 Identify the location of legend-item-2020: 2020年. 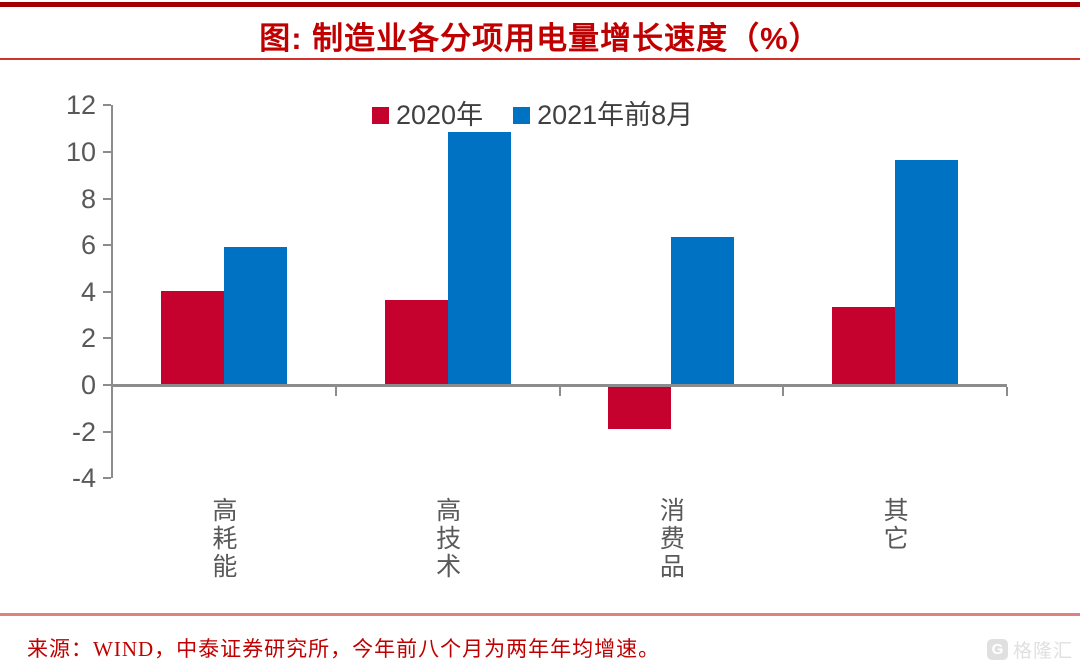
(427, 115).